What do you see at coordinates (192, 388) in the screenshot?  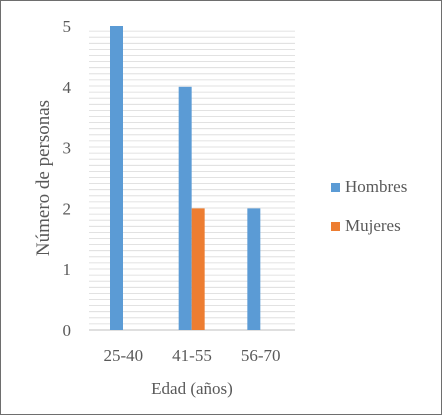 I see `x-axis-label: Edad (años)` at bounding box center [192, 388].